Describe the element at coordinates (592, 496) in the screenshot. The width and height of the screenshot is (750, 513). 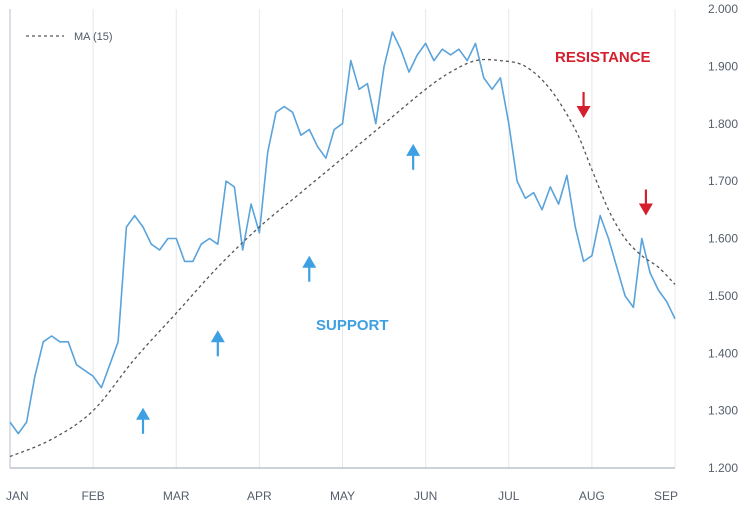
I see `x-tick-label-aug: AUG` at that location.